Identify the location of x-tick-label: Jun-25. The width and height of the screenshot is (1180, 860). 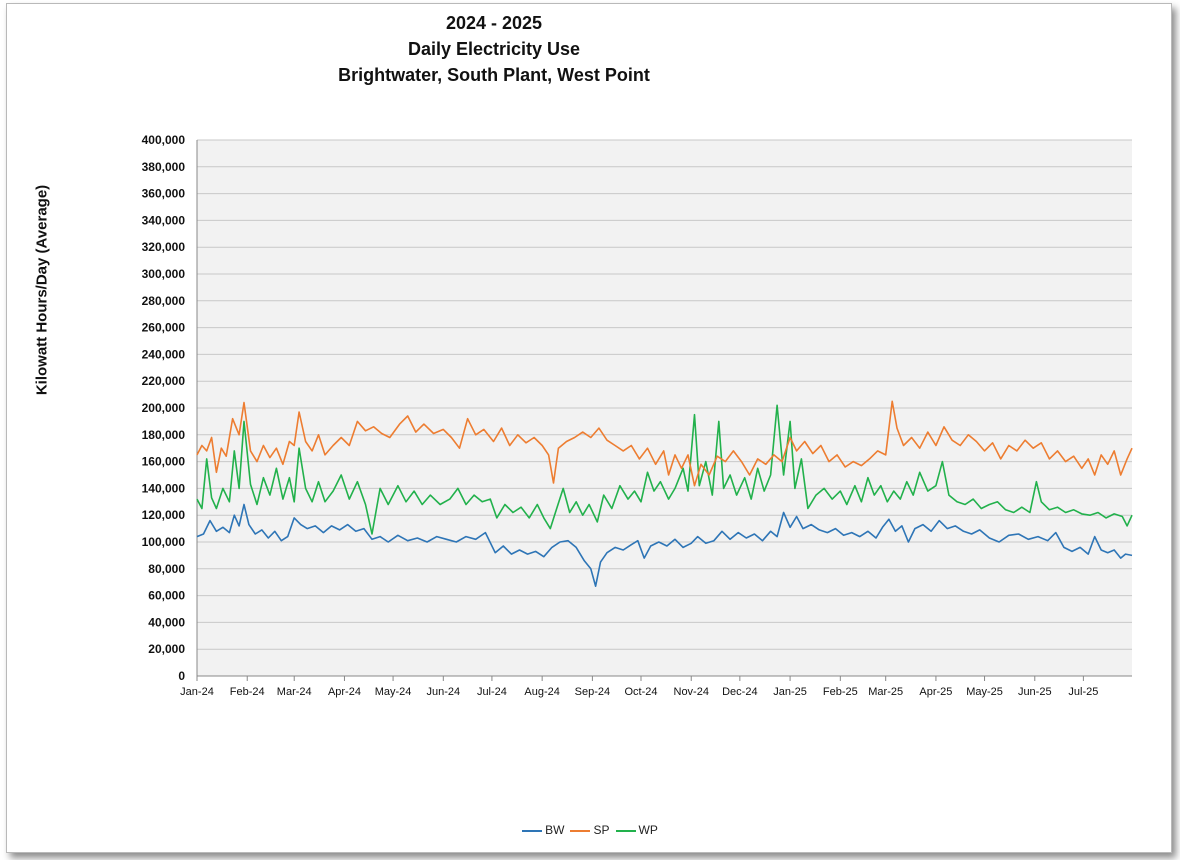
(1035, 692).